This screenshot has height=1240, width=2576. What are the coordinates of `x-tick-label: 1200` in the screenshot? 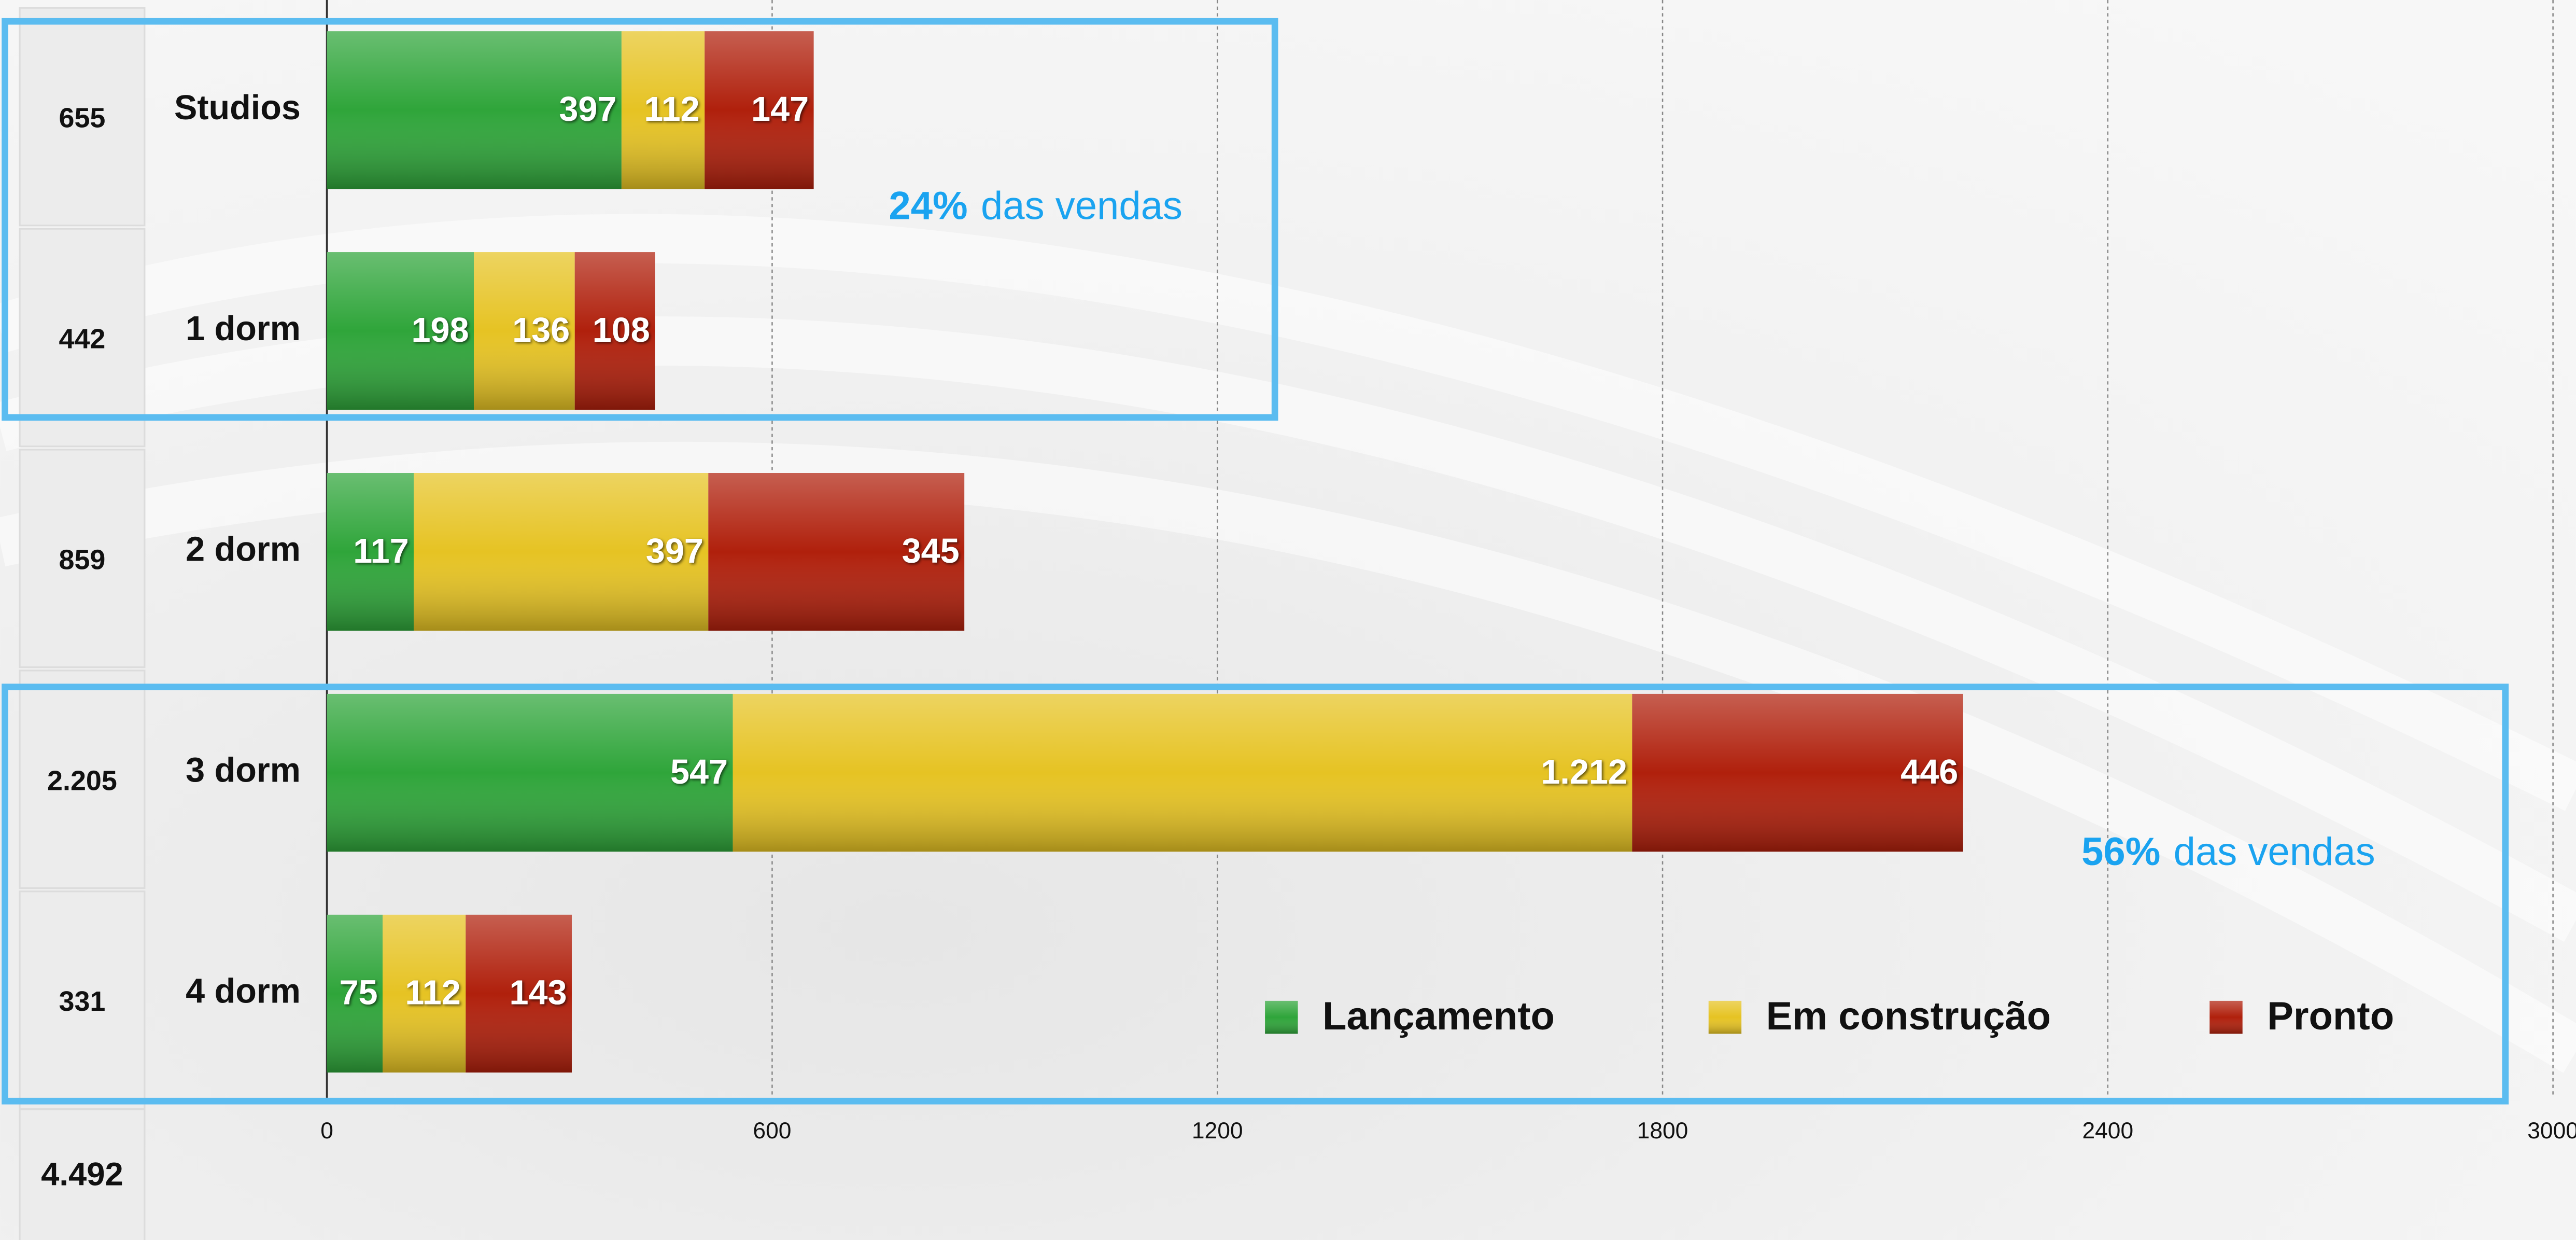 It's located at (1217, 1131).